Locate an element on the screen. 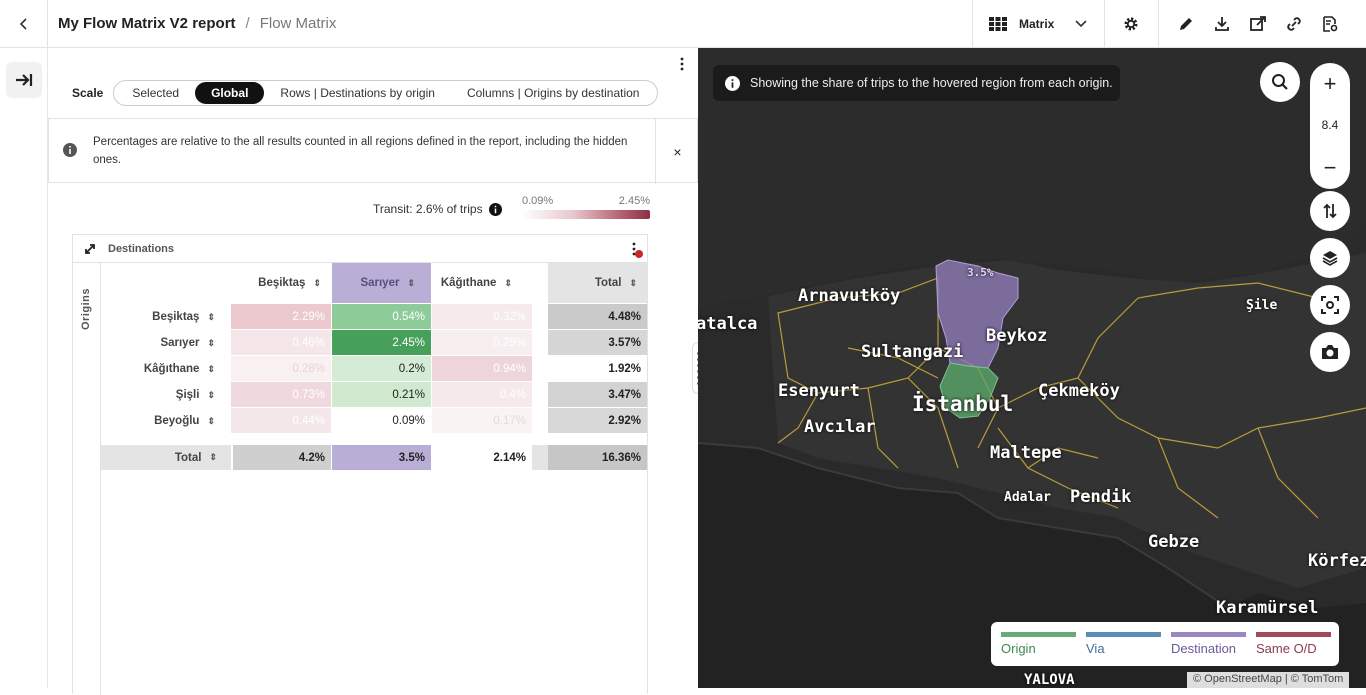  column-header-besiktas: Beşiktaş ⇕ is located at coordinates (281, 283).